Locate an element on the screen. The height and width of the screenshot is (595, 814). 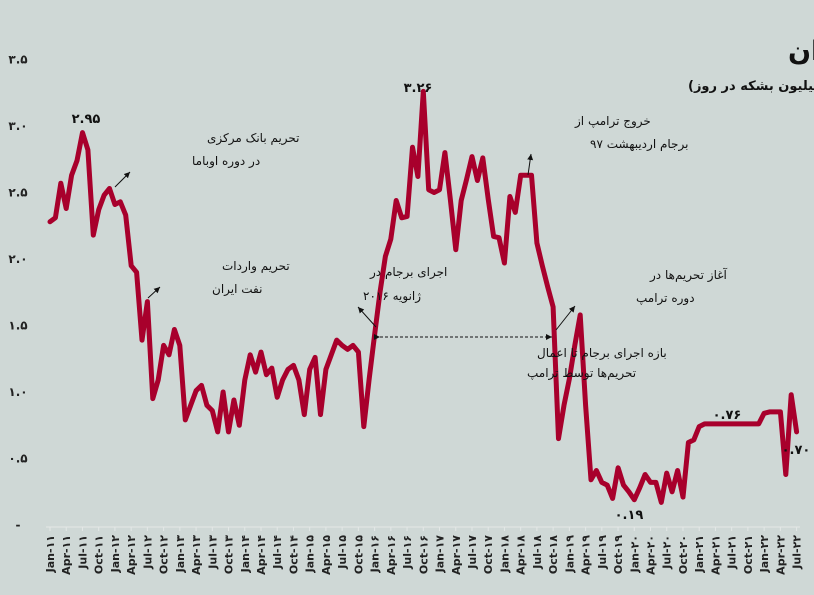
x-tick-label: Jan-۱۴ is located at coordinates (245, 554).